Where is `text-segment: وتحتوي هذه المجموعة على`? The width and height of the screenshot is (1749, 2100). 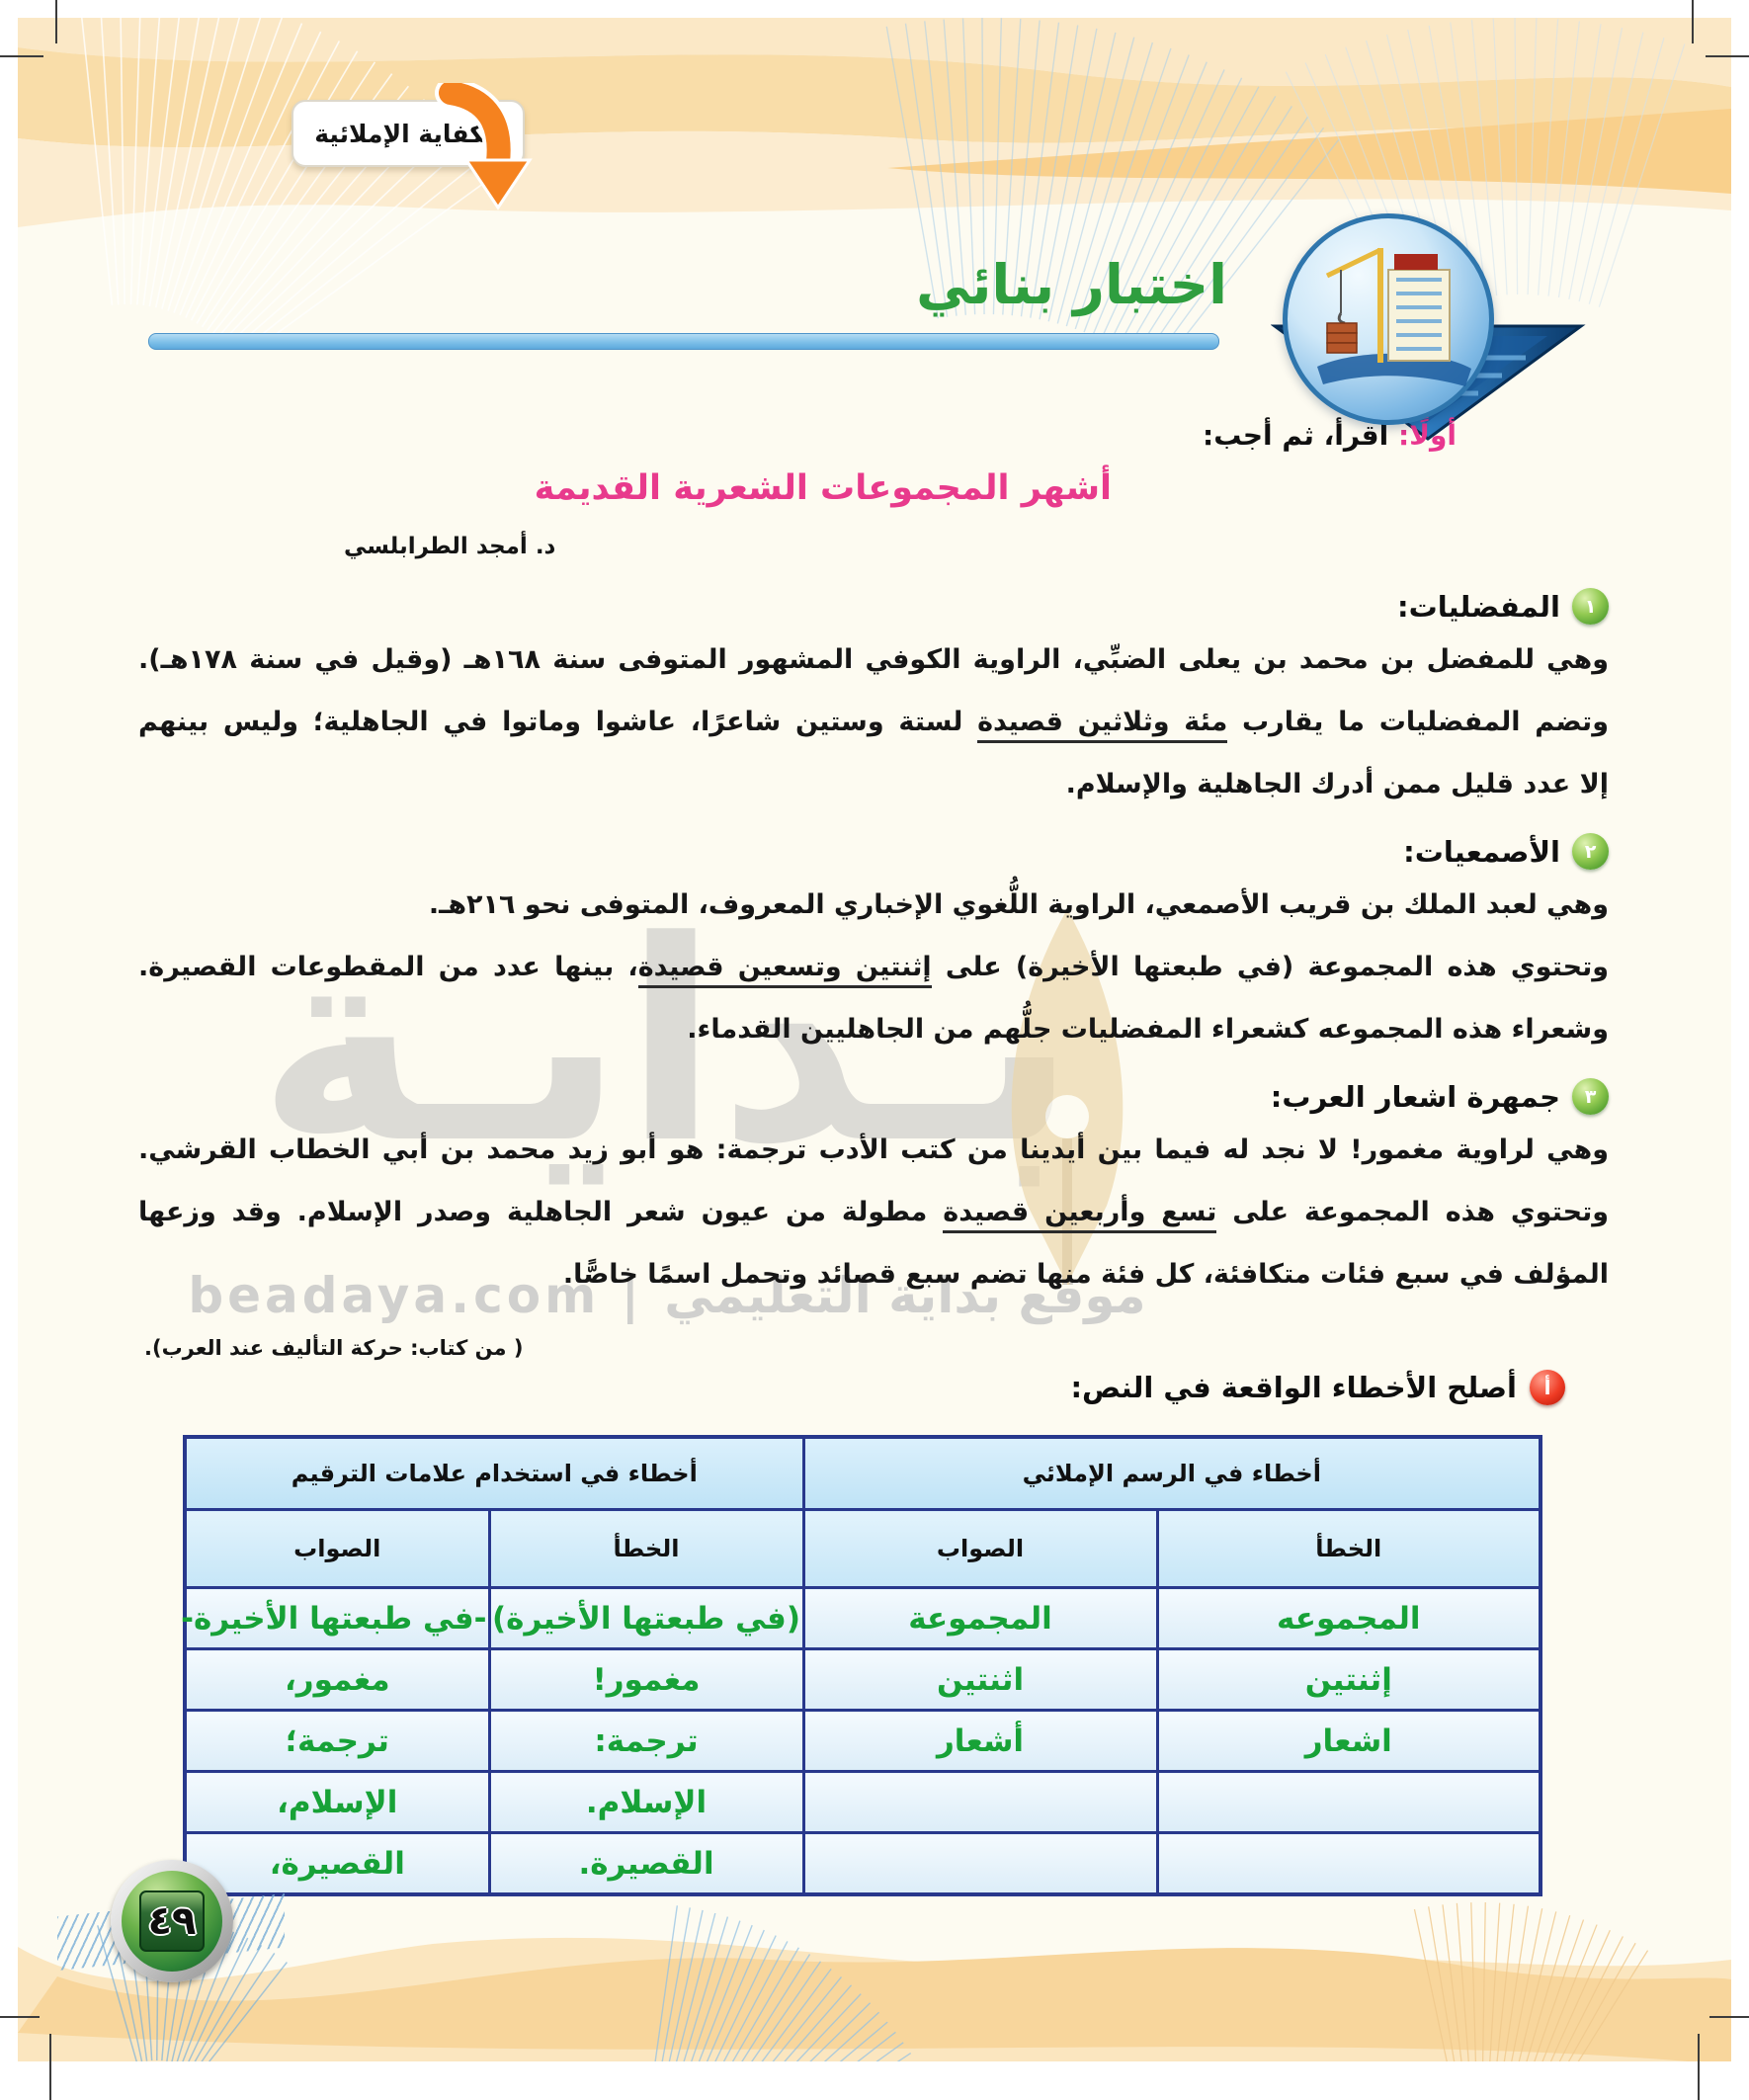
text-segment: وتحتوي هذه المجموعة على is located at coordinates (1412, 1212).